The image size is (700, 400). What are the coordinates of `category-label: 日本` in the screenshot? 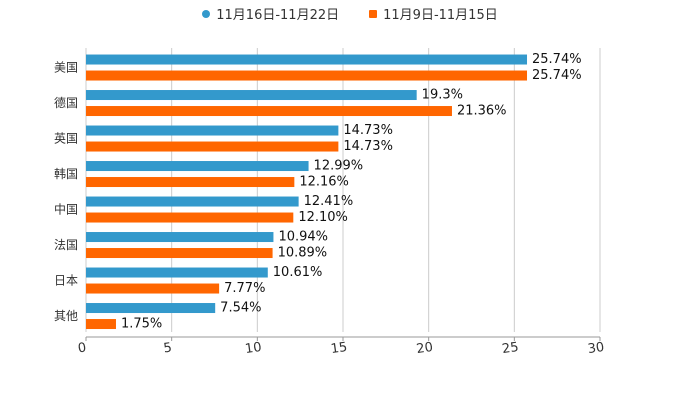 It's located at (66, 281).